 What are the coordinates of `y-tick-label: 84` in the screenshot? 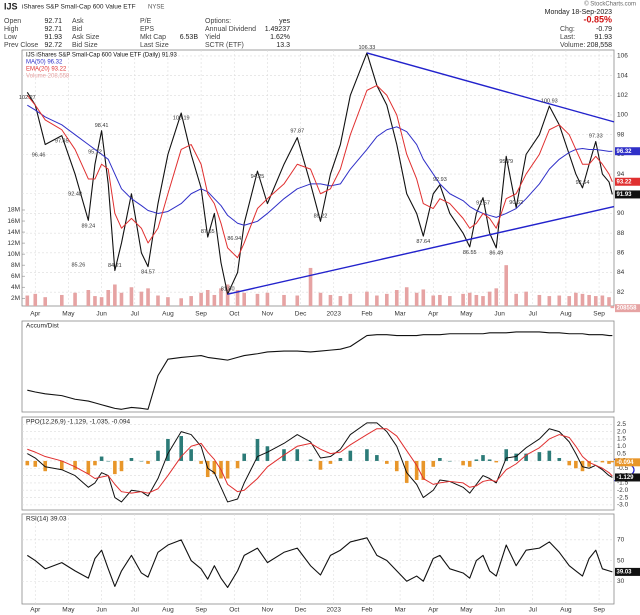 It's located at (621, 272).